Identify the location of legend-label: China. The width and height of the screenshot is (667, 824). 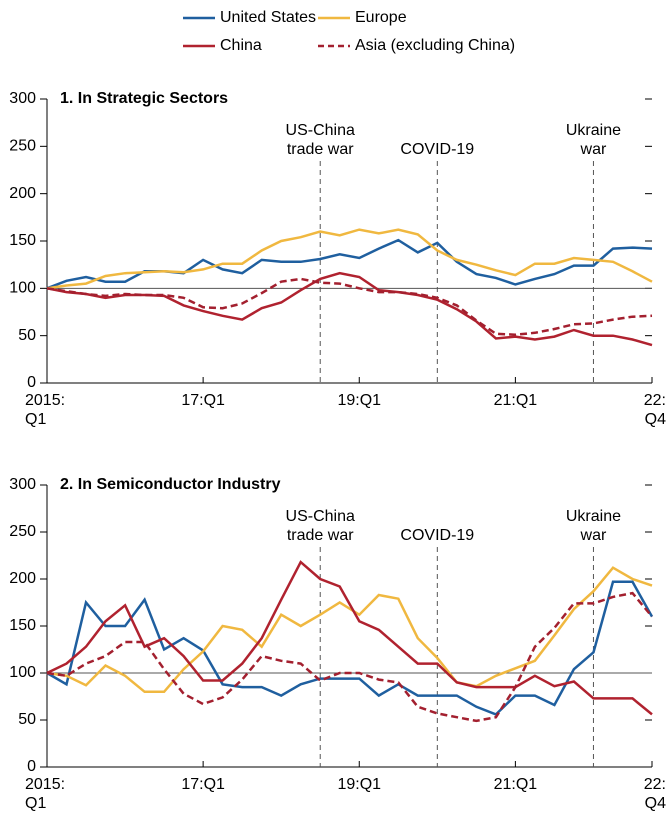
(241, 45).